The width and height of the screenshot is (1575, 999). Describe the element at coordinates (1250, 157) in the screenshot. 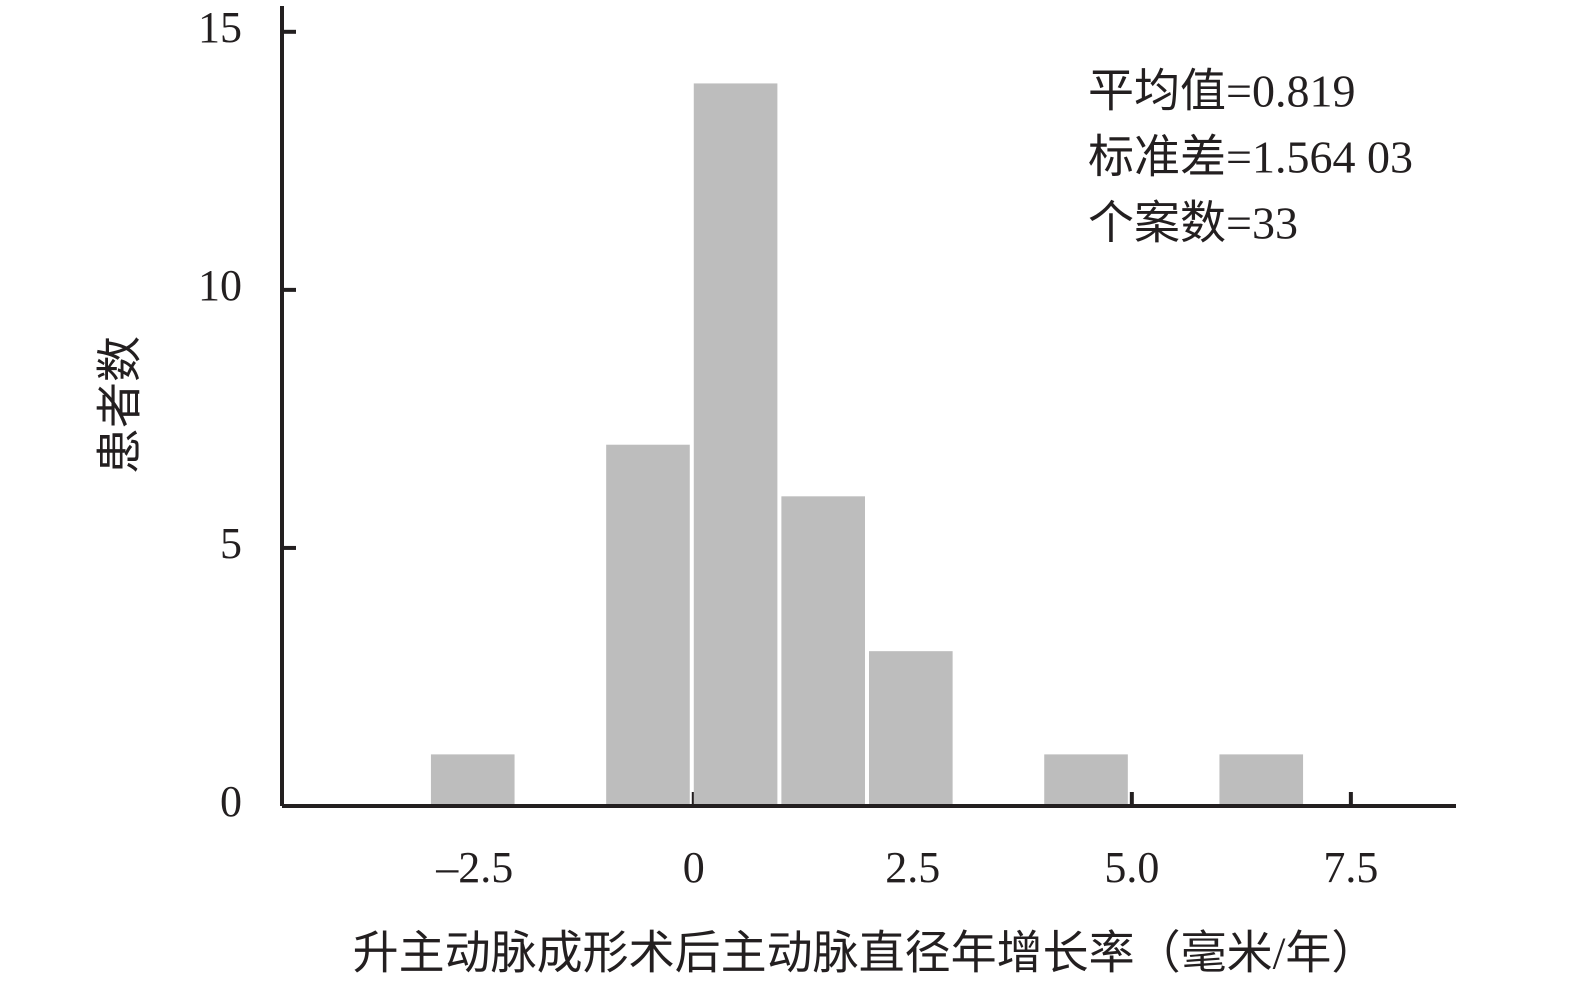

I see `annotation: 标准差=1.564 03` at that location.